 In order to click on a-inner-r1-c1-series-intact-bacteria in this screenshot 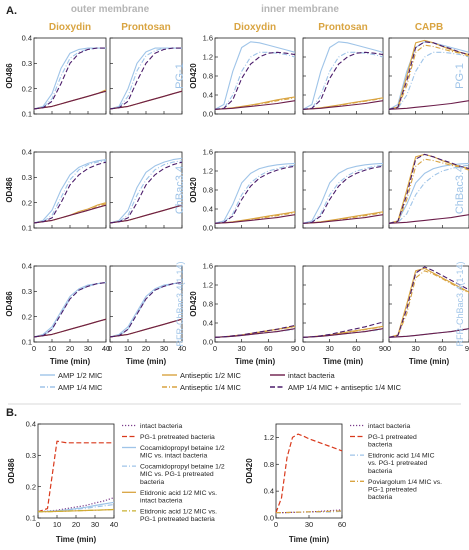, I will do `click(343, 219)`.